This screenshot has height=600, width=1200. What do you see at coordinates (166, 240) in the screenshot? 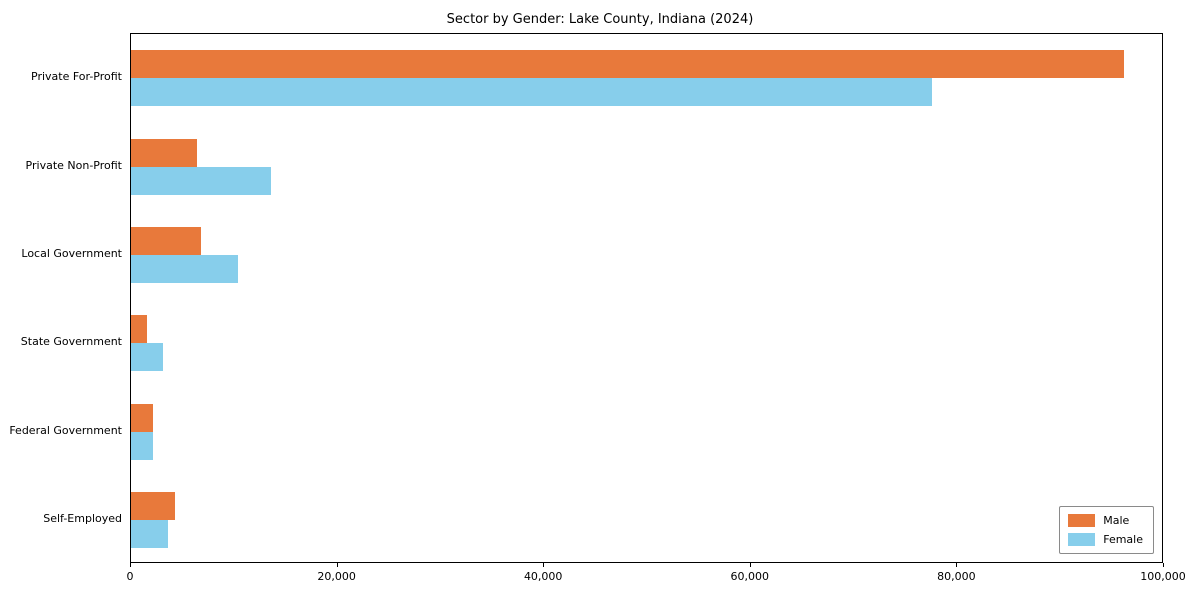
I see `bar-male-local-government` at bounding box center [166, 240].